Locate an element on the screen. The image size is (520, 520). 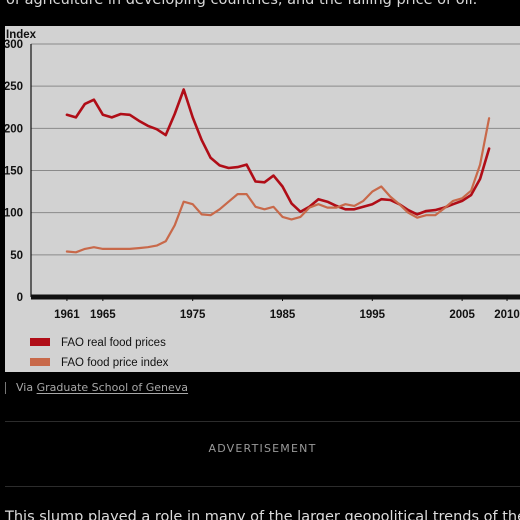
caption-prefix: Via is located at coordinates (25, 387).